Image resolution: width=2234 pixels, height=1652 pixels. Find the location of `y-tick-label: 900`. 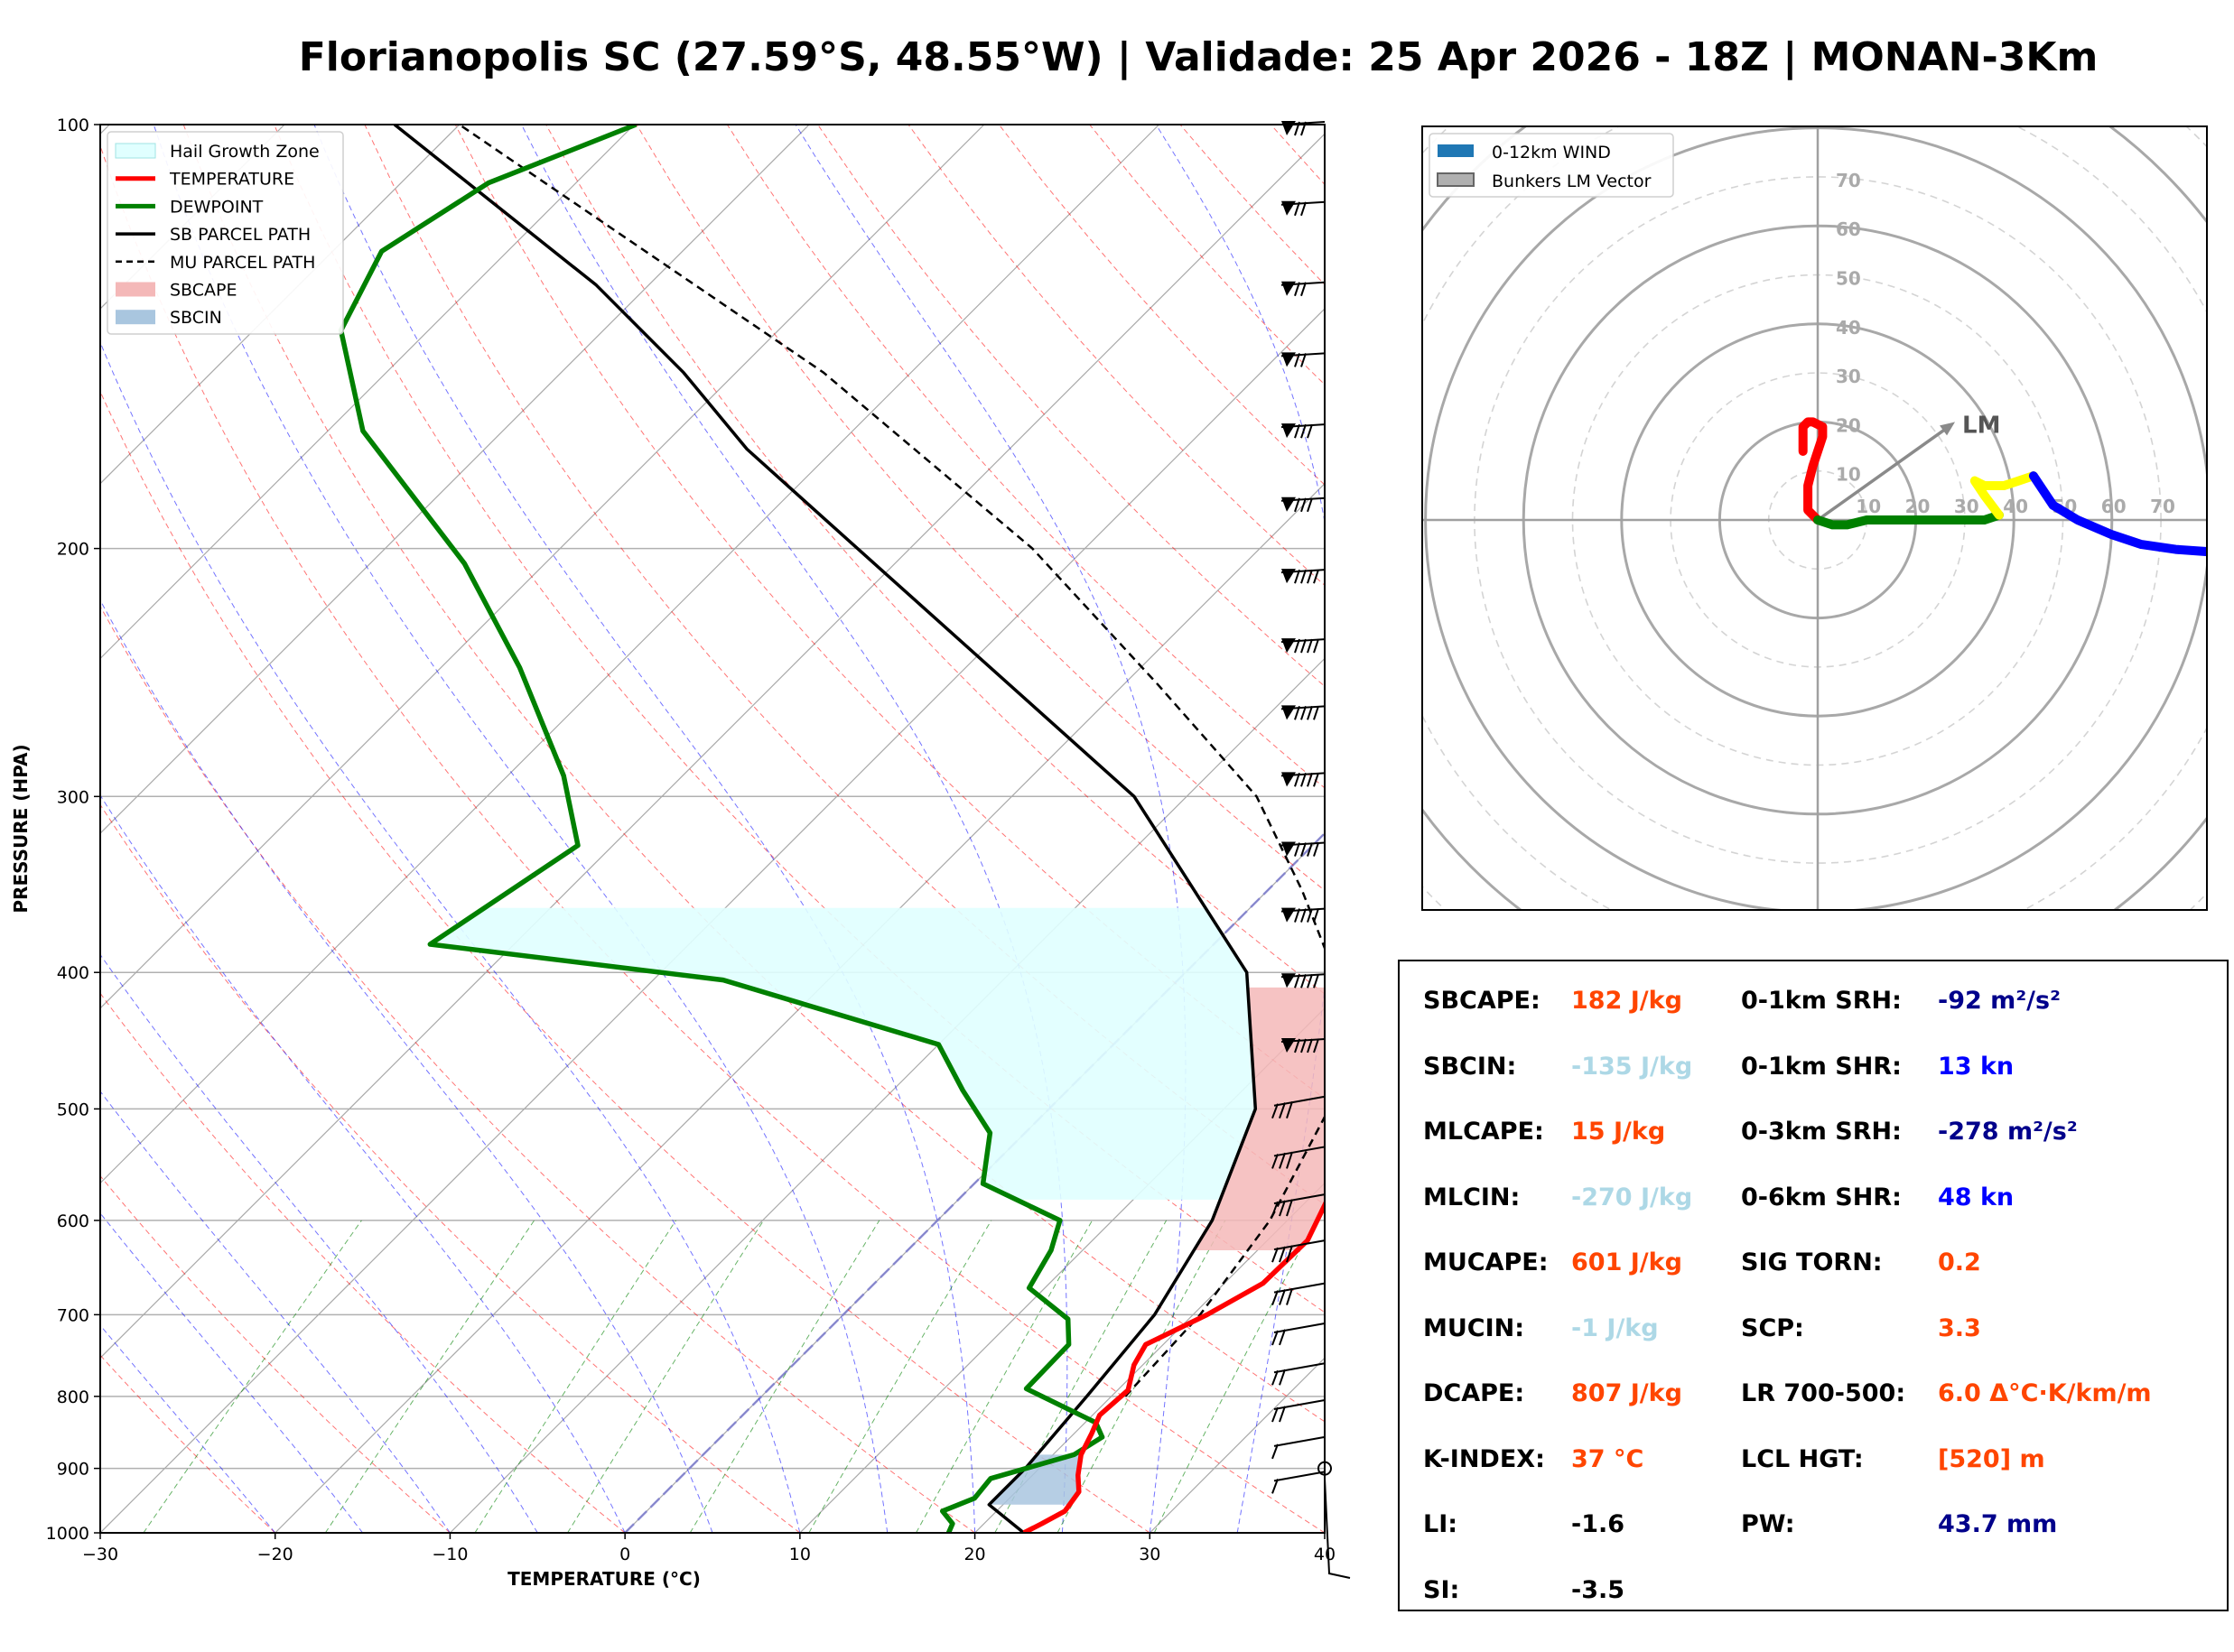

y-tick-label: 900 is located at coordinates (73, 1470).